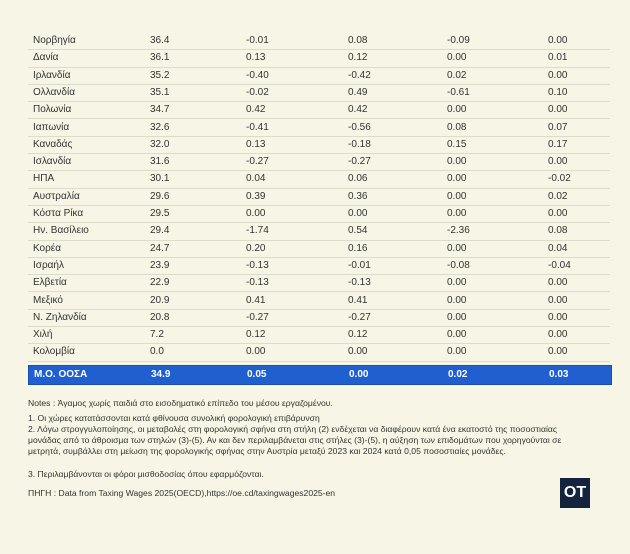  I want to click on table-cell: Ιρλανδία, so click(52, 75).